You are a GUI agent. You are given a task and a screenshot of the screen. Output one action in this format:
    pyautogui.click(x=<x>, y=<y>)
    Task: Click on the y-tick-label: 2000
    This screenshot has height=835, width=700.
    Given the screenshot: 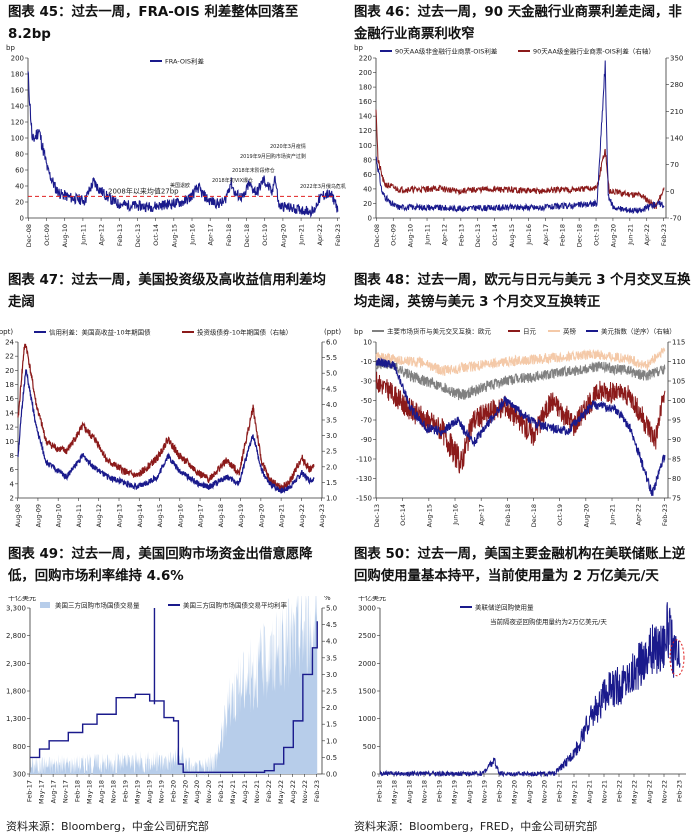 What is the action you would take?
    pyautogui.click(x=367, y=664)
    